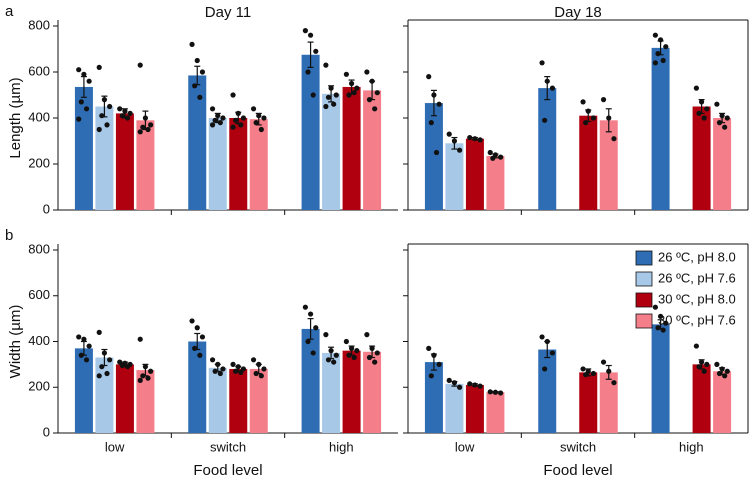 Image resolution: width=750 pixels, height=484 pixels. Describe the element at coordinates (39, 340) in the screenshot. I see `y-tick-label: 400` at that location.